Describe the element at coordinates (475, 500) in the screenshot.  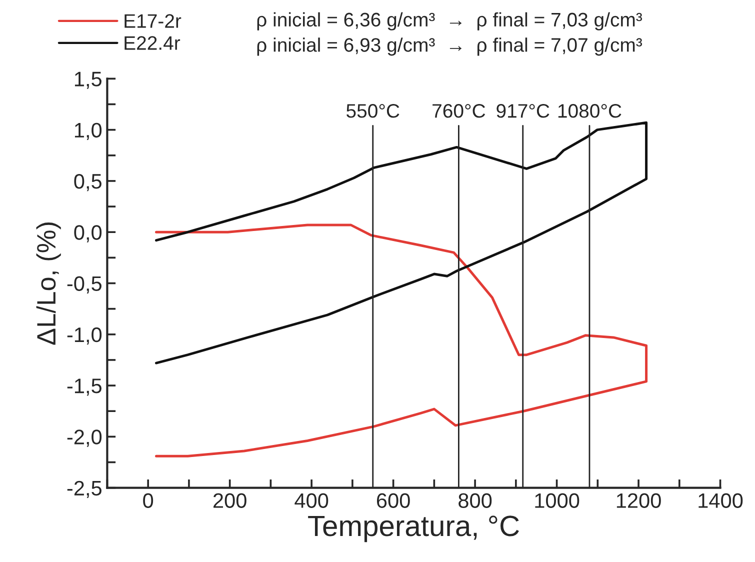
I see `x-tick-label: 800` at that location.